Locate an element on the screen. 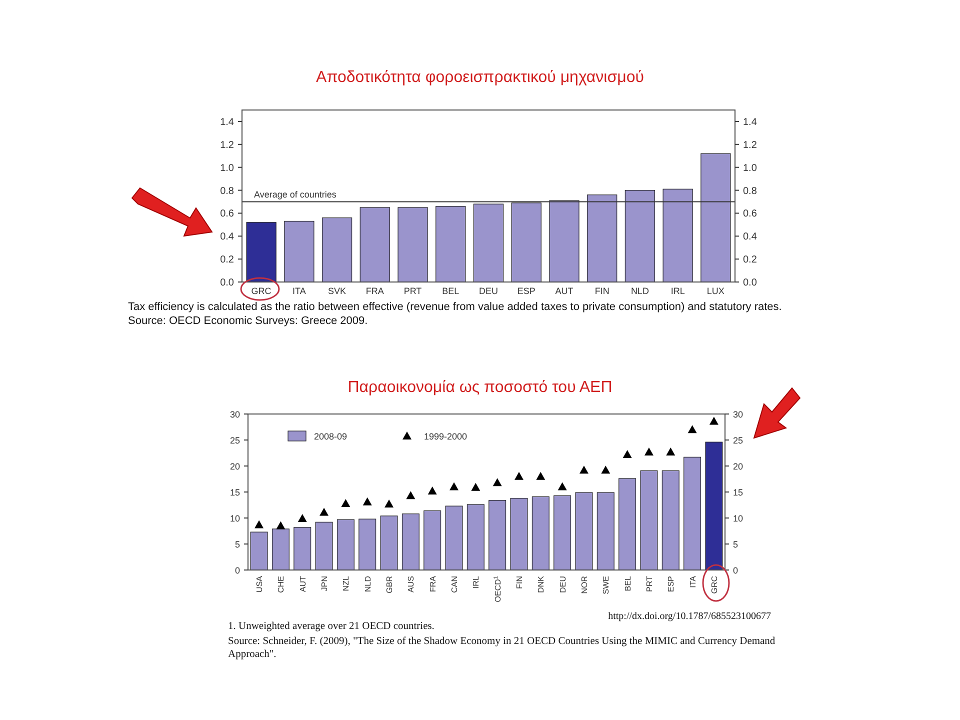  x-tick-label: CHE is located at coordinates (281, 584).